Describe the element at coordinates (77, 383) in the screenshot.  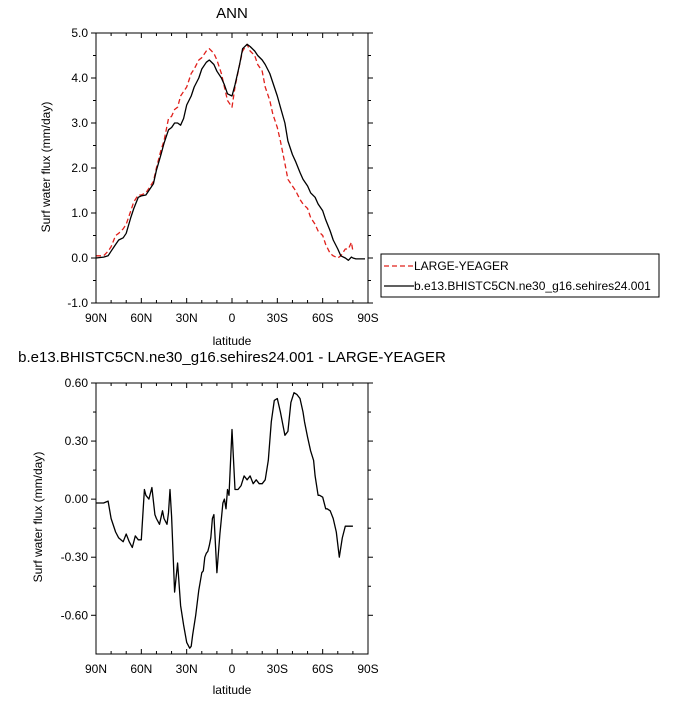
I see `bottom-chart-ytick-label: 0.60` at that location.